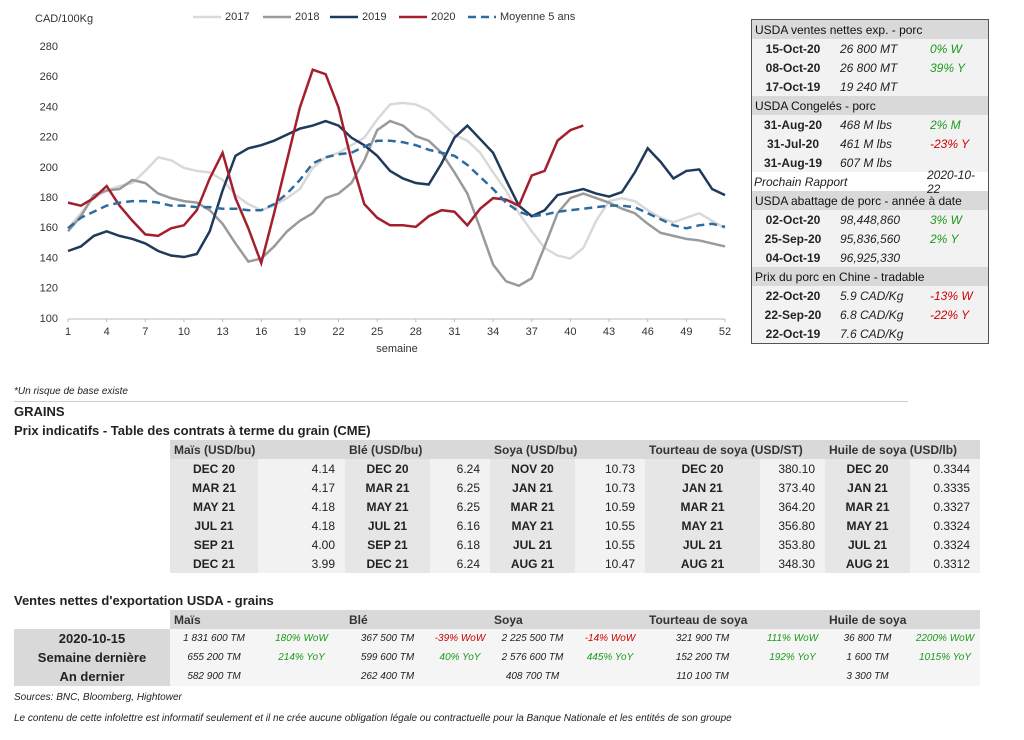 Image resolution: width=1024 pixels, height=740 pixels. I want to click on section-title: GRAINS, so click(39, 411).